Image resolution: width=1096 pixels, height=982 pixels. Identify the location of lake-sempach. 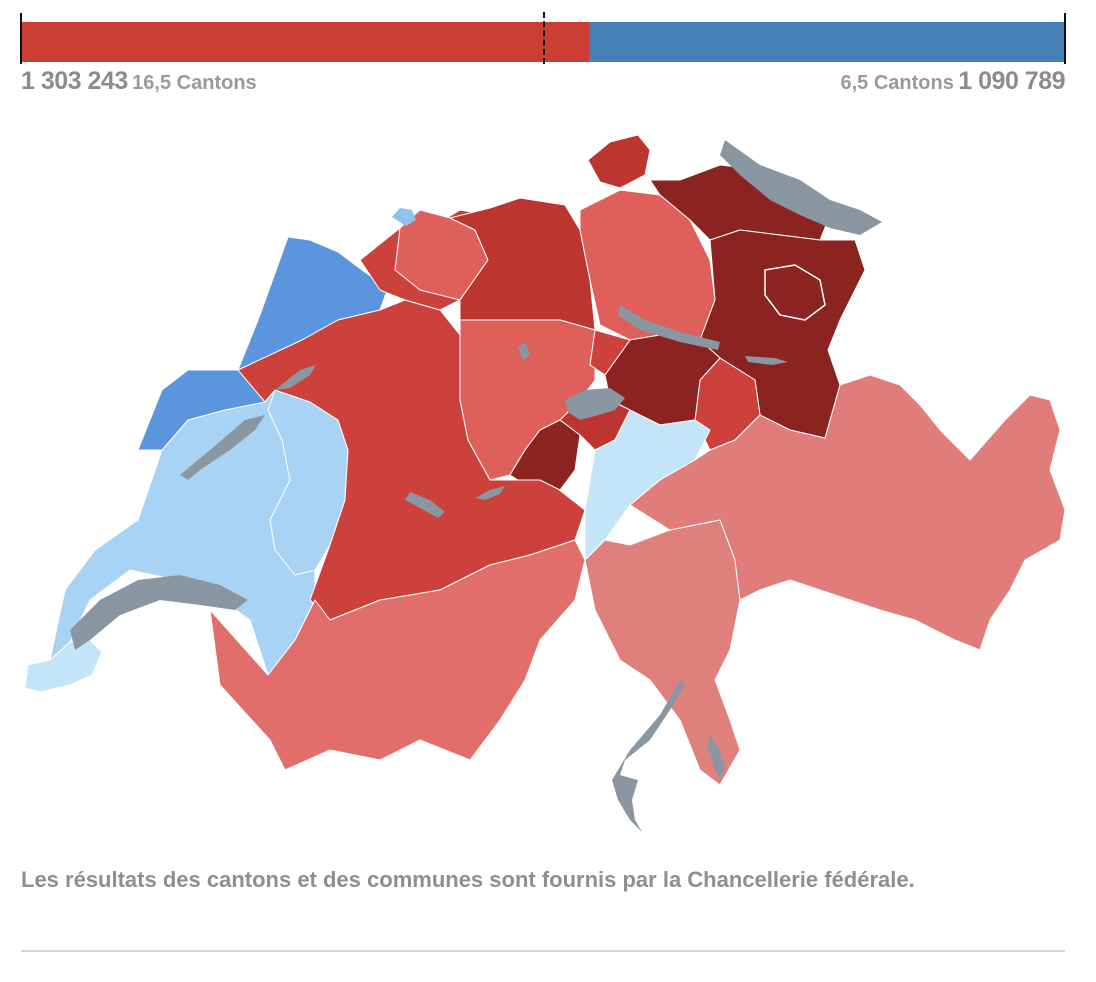
(524, 351).